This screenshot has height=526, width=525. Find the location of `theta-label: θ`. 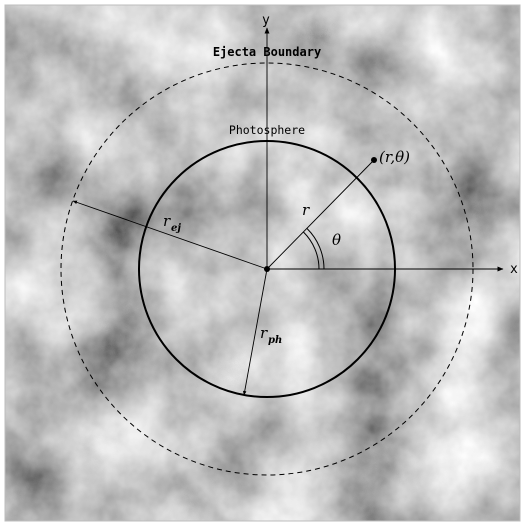

theta-label: θ is located at coordinates (336, 240).